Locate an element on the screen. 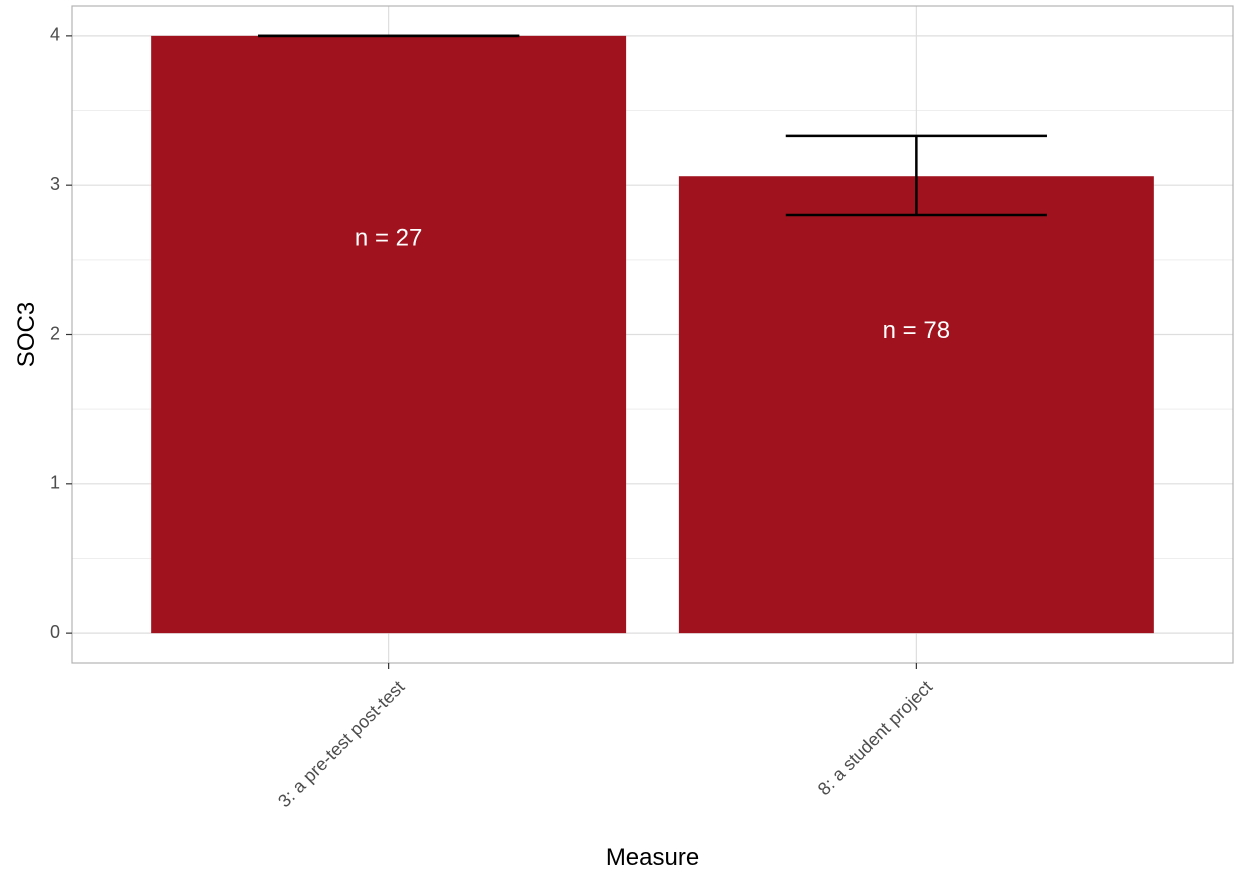  x-tick-label: 3: a pre-test post-test is located at coordinates (341, 744).